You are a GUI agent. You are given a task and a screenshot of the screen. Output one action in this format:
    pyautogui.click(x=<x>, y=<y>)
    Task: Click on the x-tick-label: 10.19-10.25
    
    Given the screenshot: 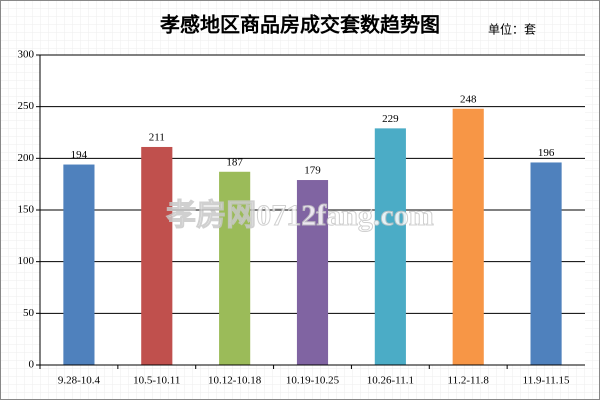 What is the action you would take?
    pyautogui.click(x=313, y=381)
    